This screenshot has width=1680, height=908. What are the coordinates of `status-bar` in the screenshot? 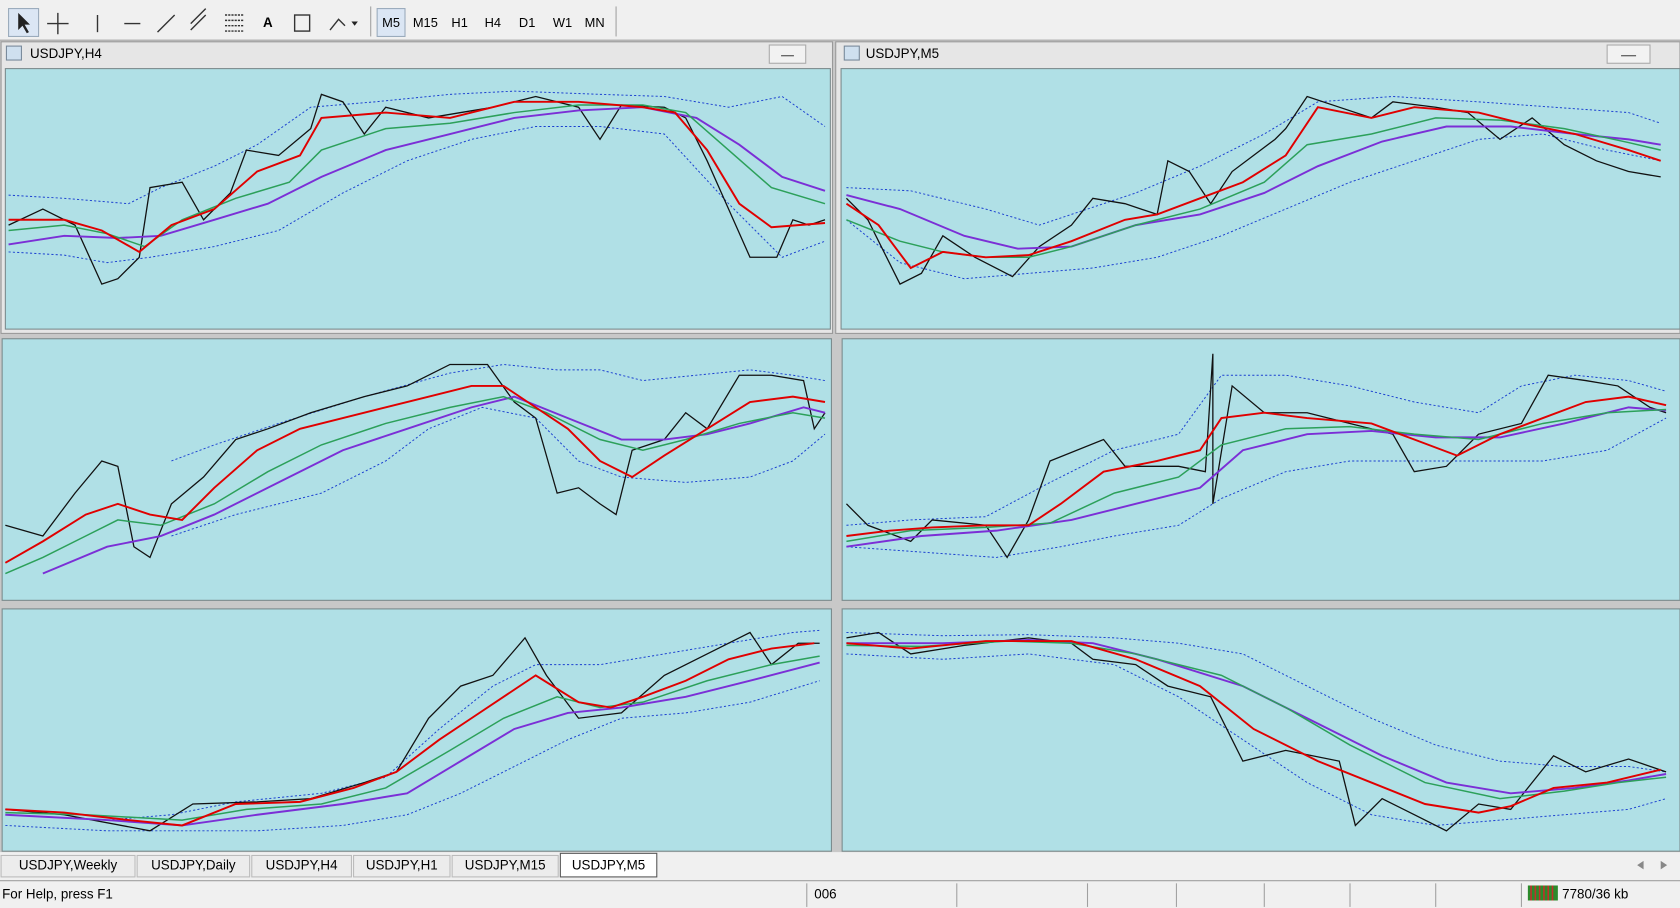 It's located at (840, 894).